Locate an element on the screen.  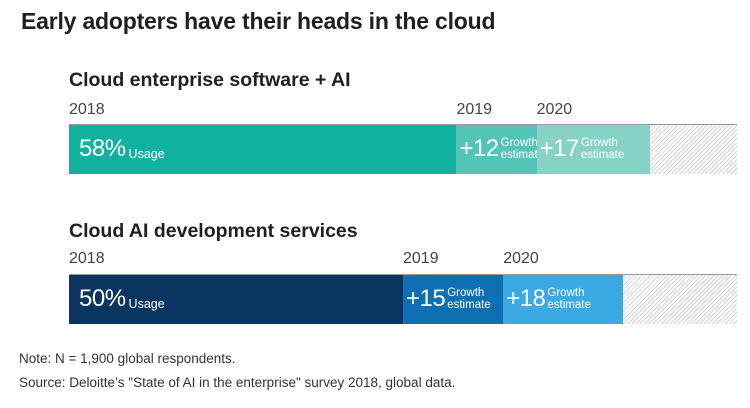
chart-1-growth-2020-value: +17 is located at coordinates (559, 148).